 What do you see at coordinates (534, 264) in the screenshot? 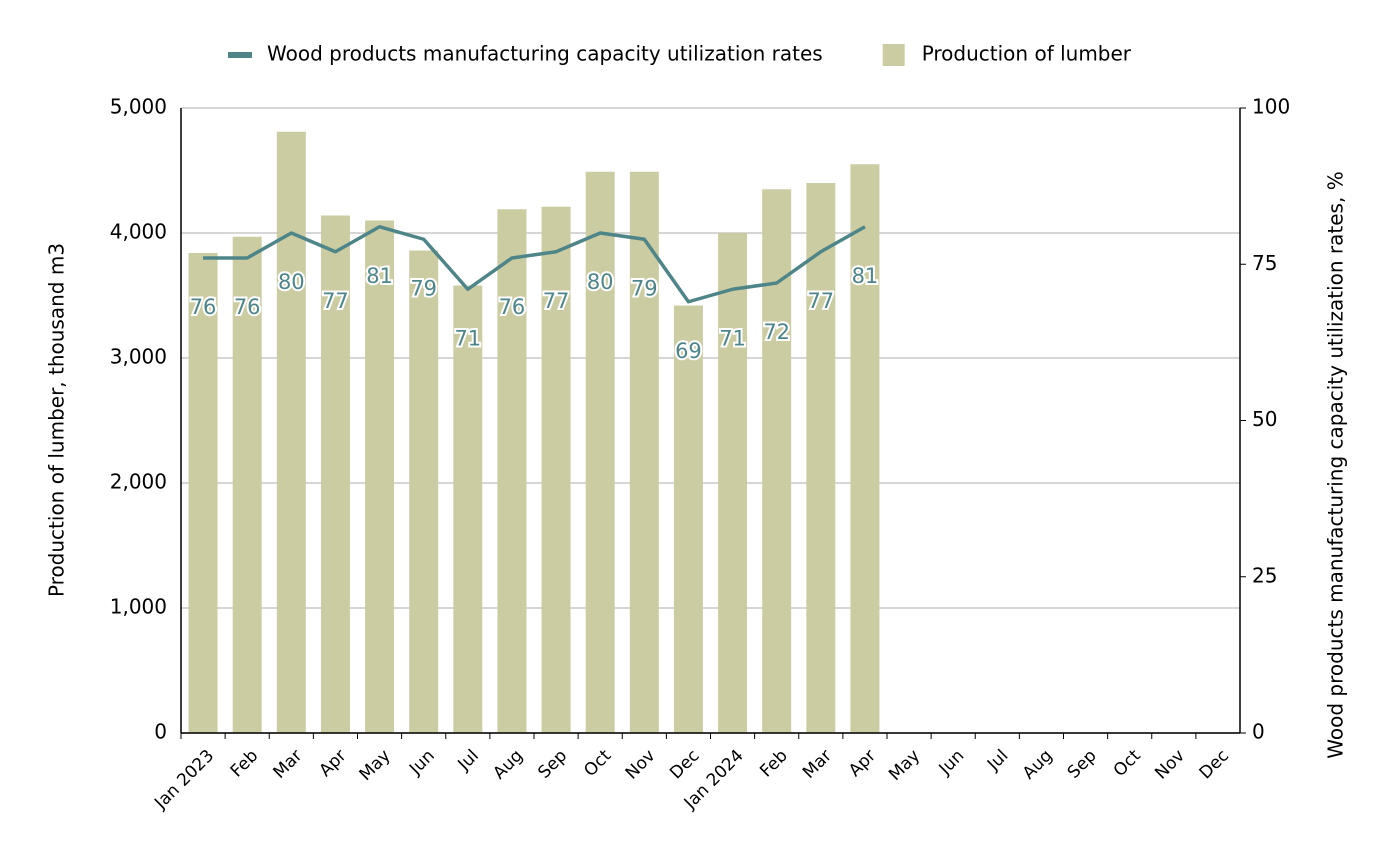
I see `line` at bounding box center [534, 264].